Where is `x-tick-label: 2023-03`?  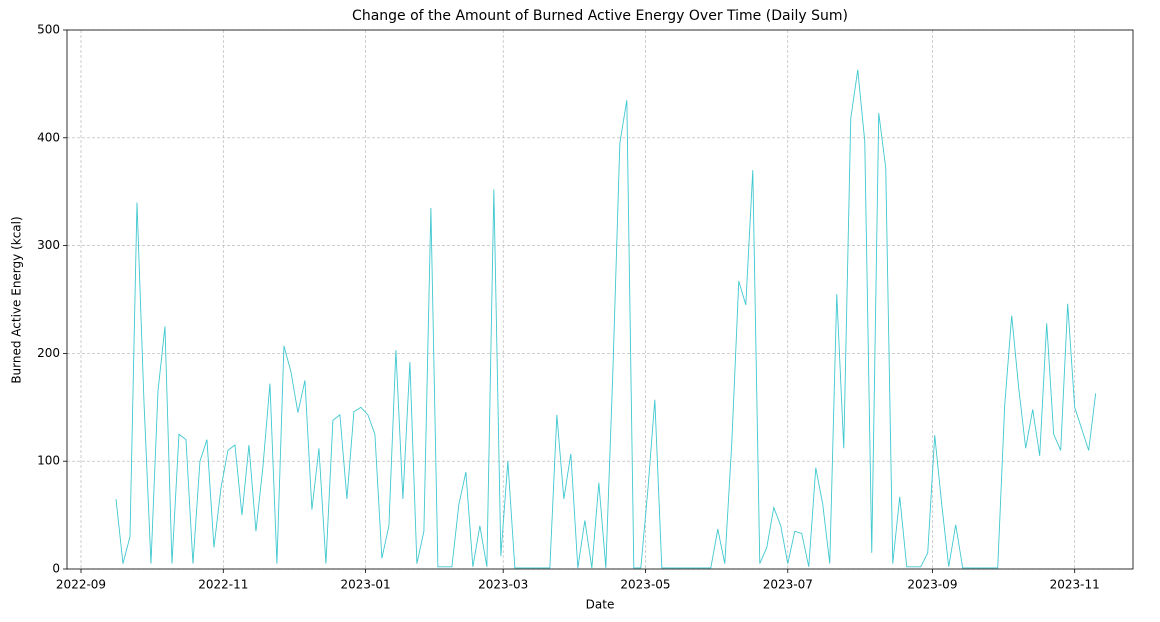
x-tick-label: 2023-03 is located at coordinates (503, 585).